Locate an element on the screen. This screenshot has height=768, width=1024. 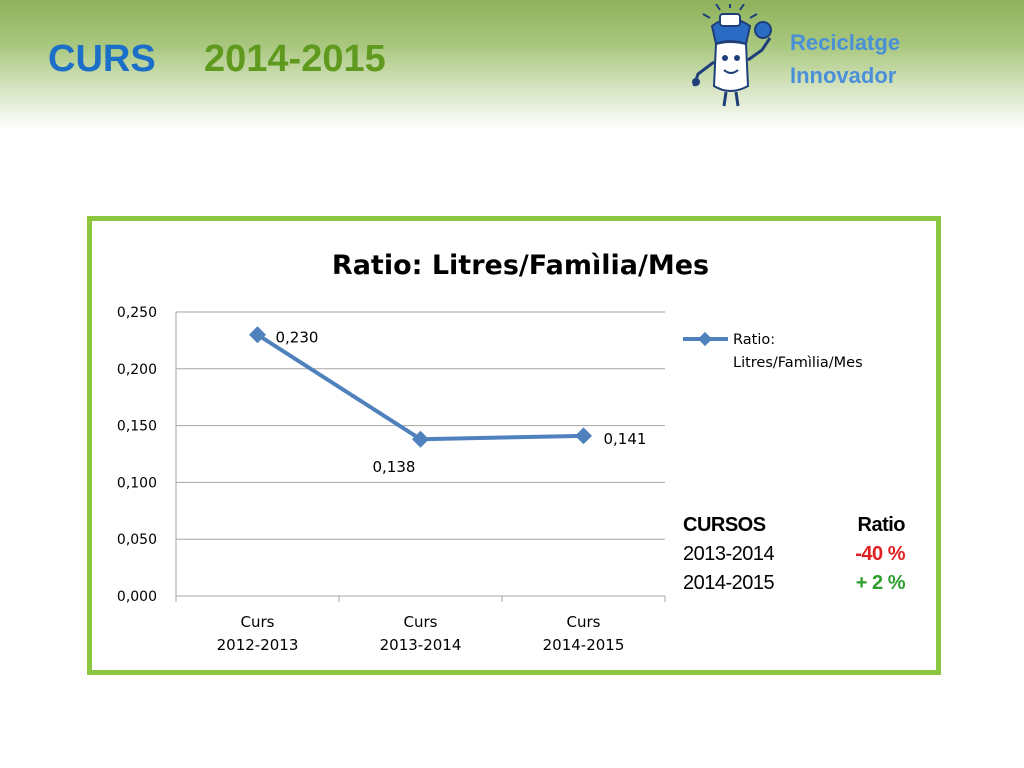
y-tick-label: 0,050 is located at coordinates (137, 540).